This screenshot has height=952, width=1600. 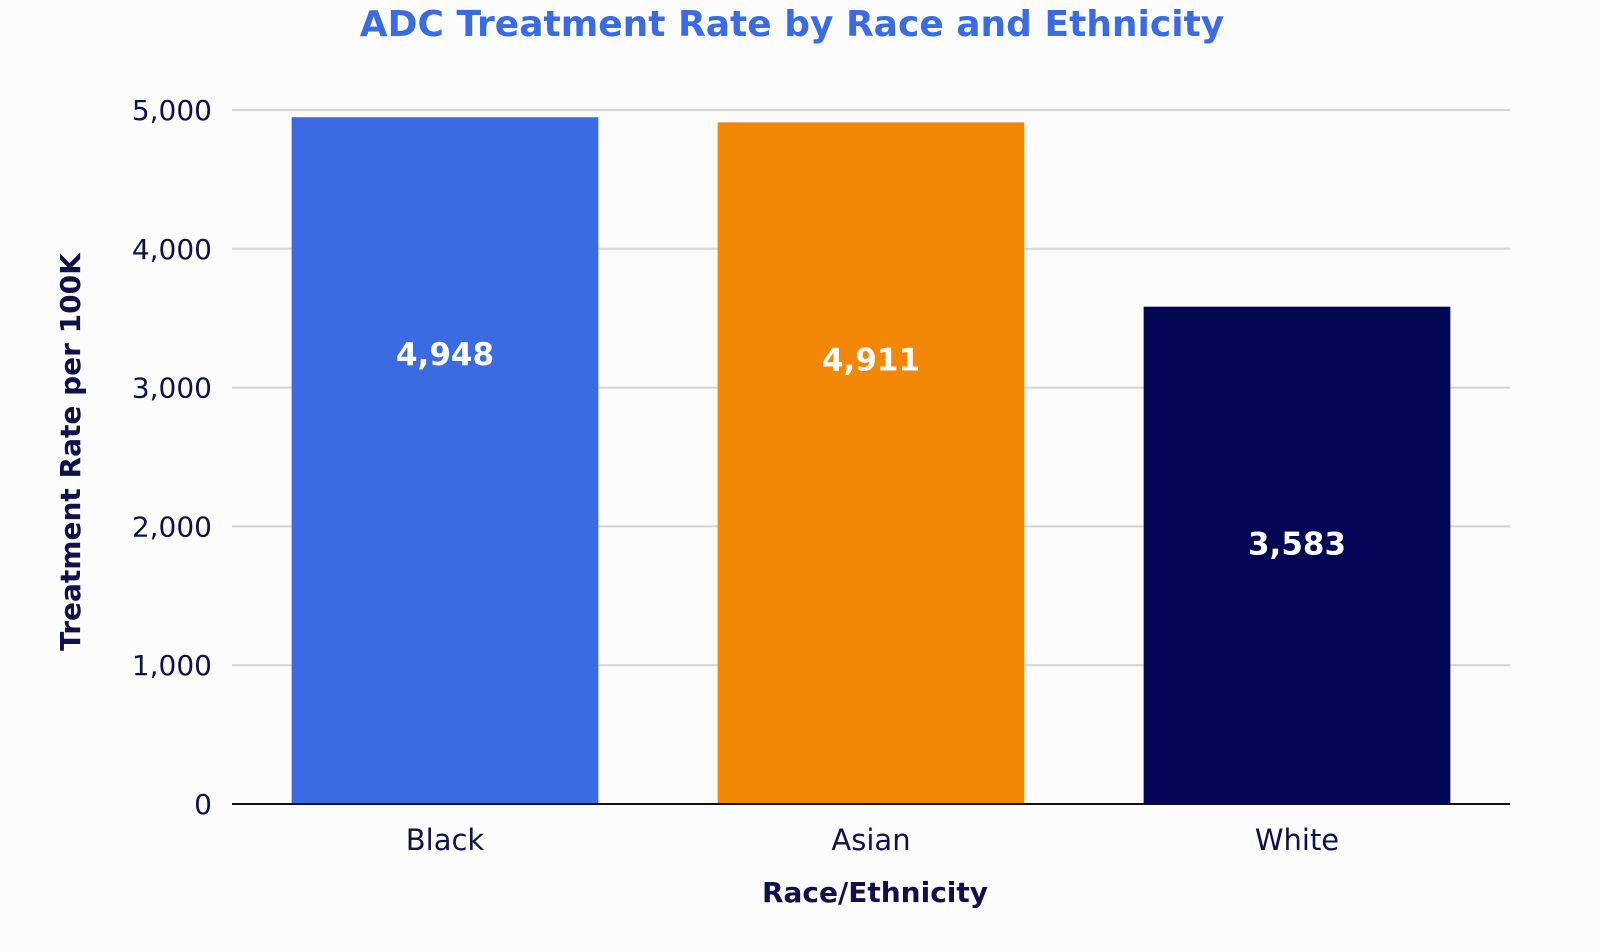 What do you see at coordinates (172, 110) in the screenshot?
I see `y-tick-label: 5,000` at bounding box center [172, 110].